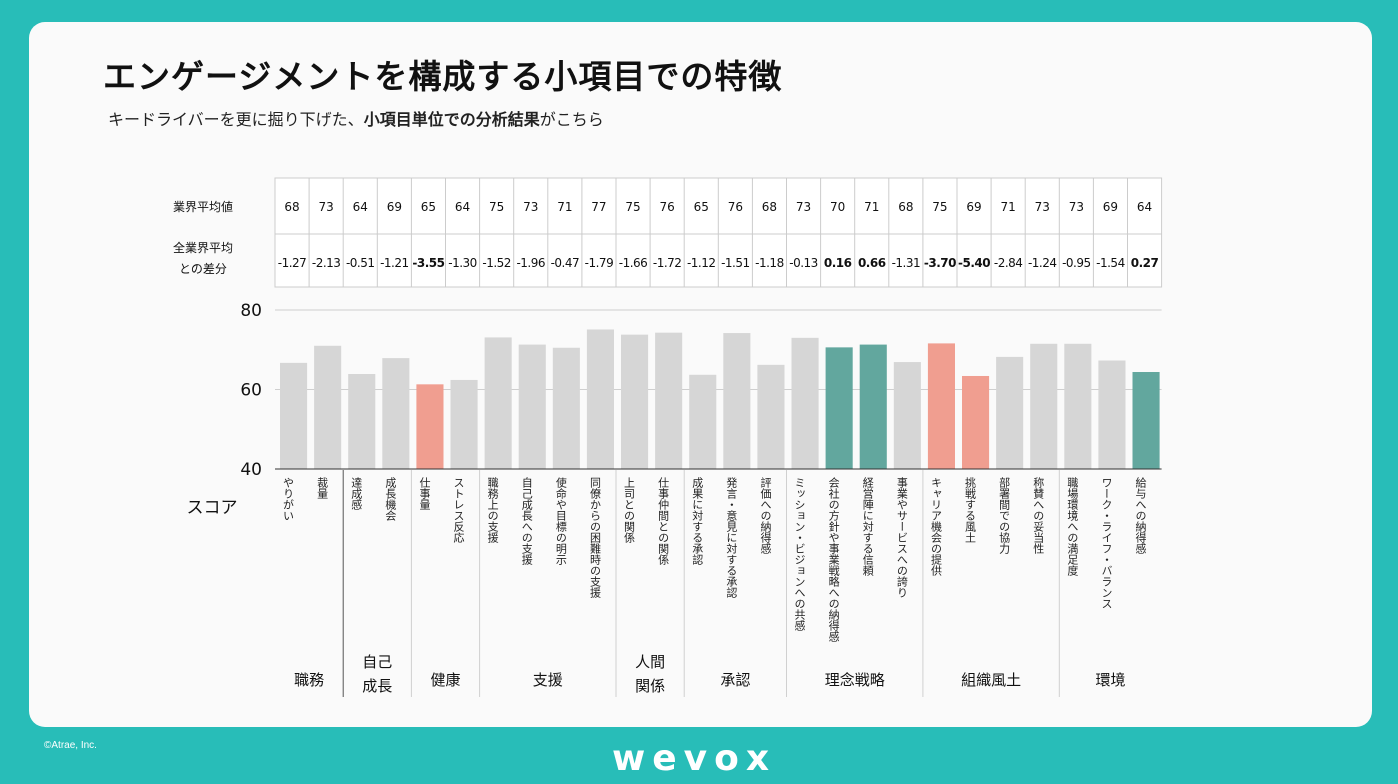 The height and width of the screenshot is (784, 1398). Describe the element at coordinates (701, 263) in the screenshot. I see `diff-value: -1.12` at that location.